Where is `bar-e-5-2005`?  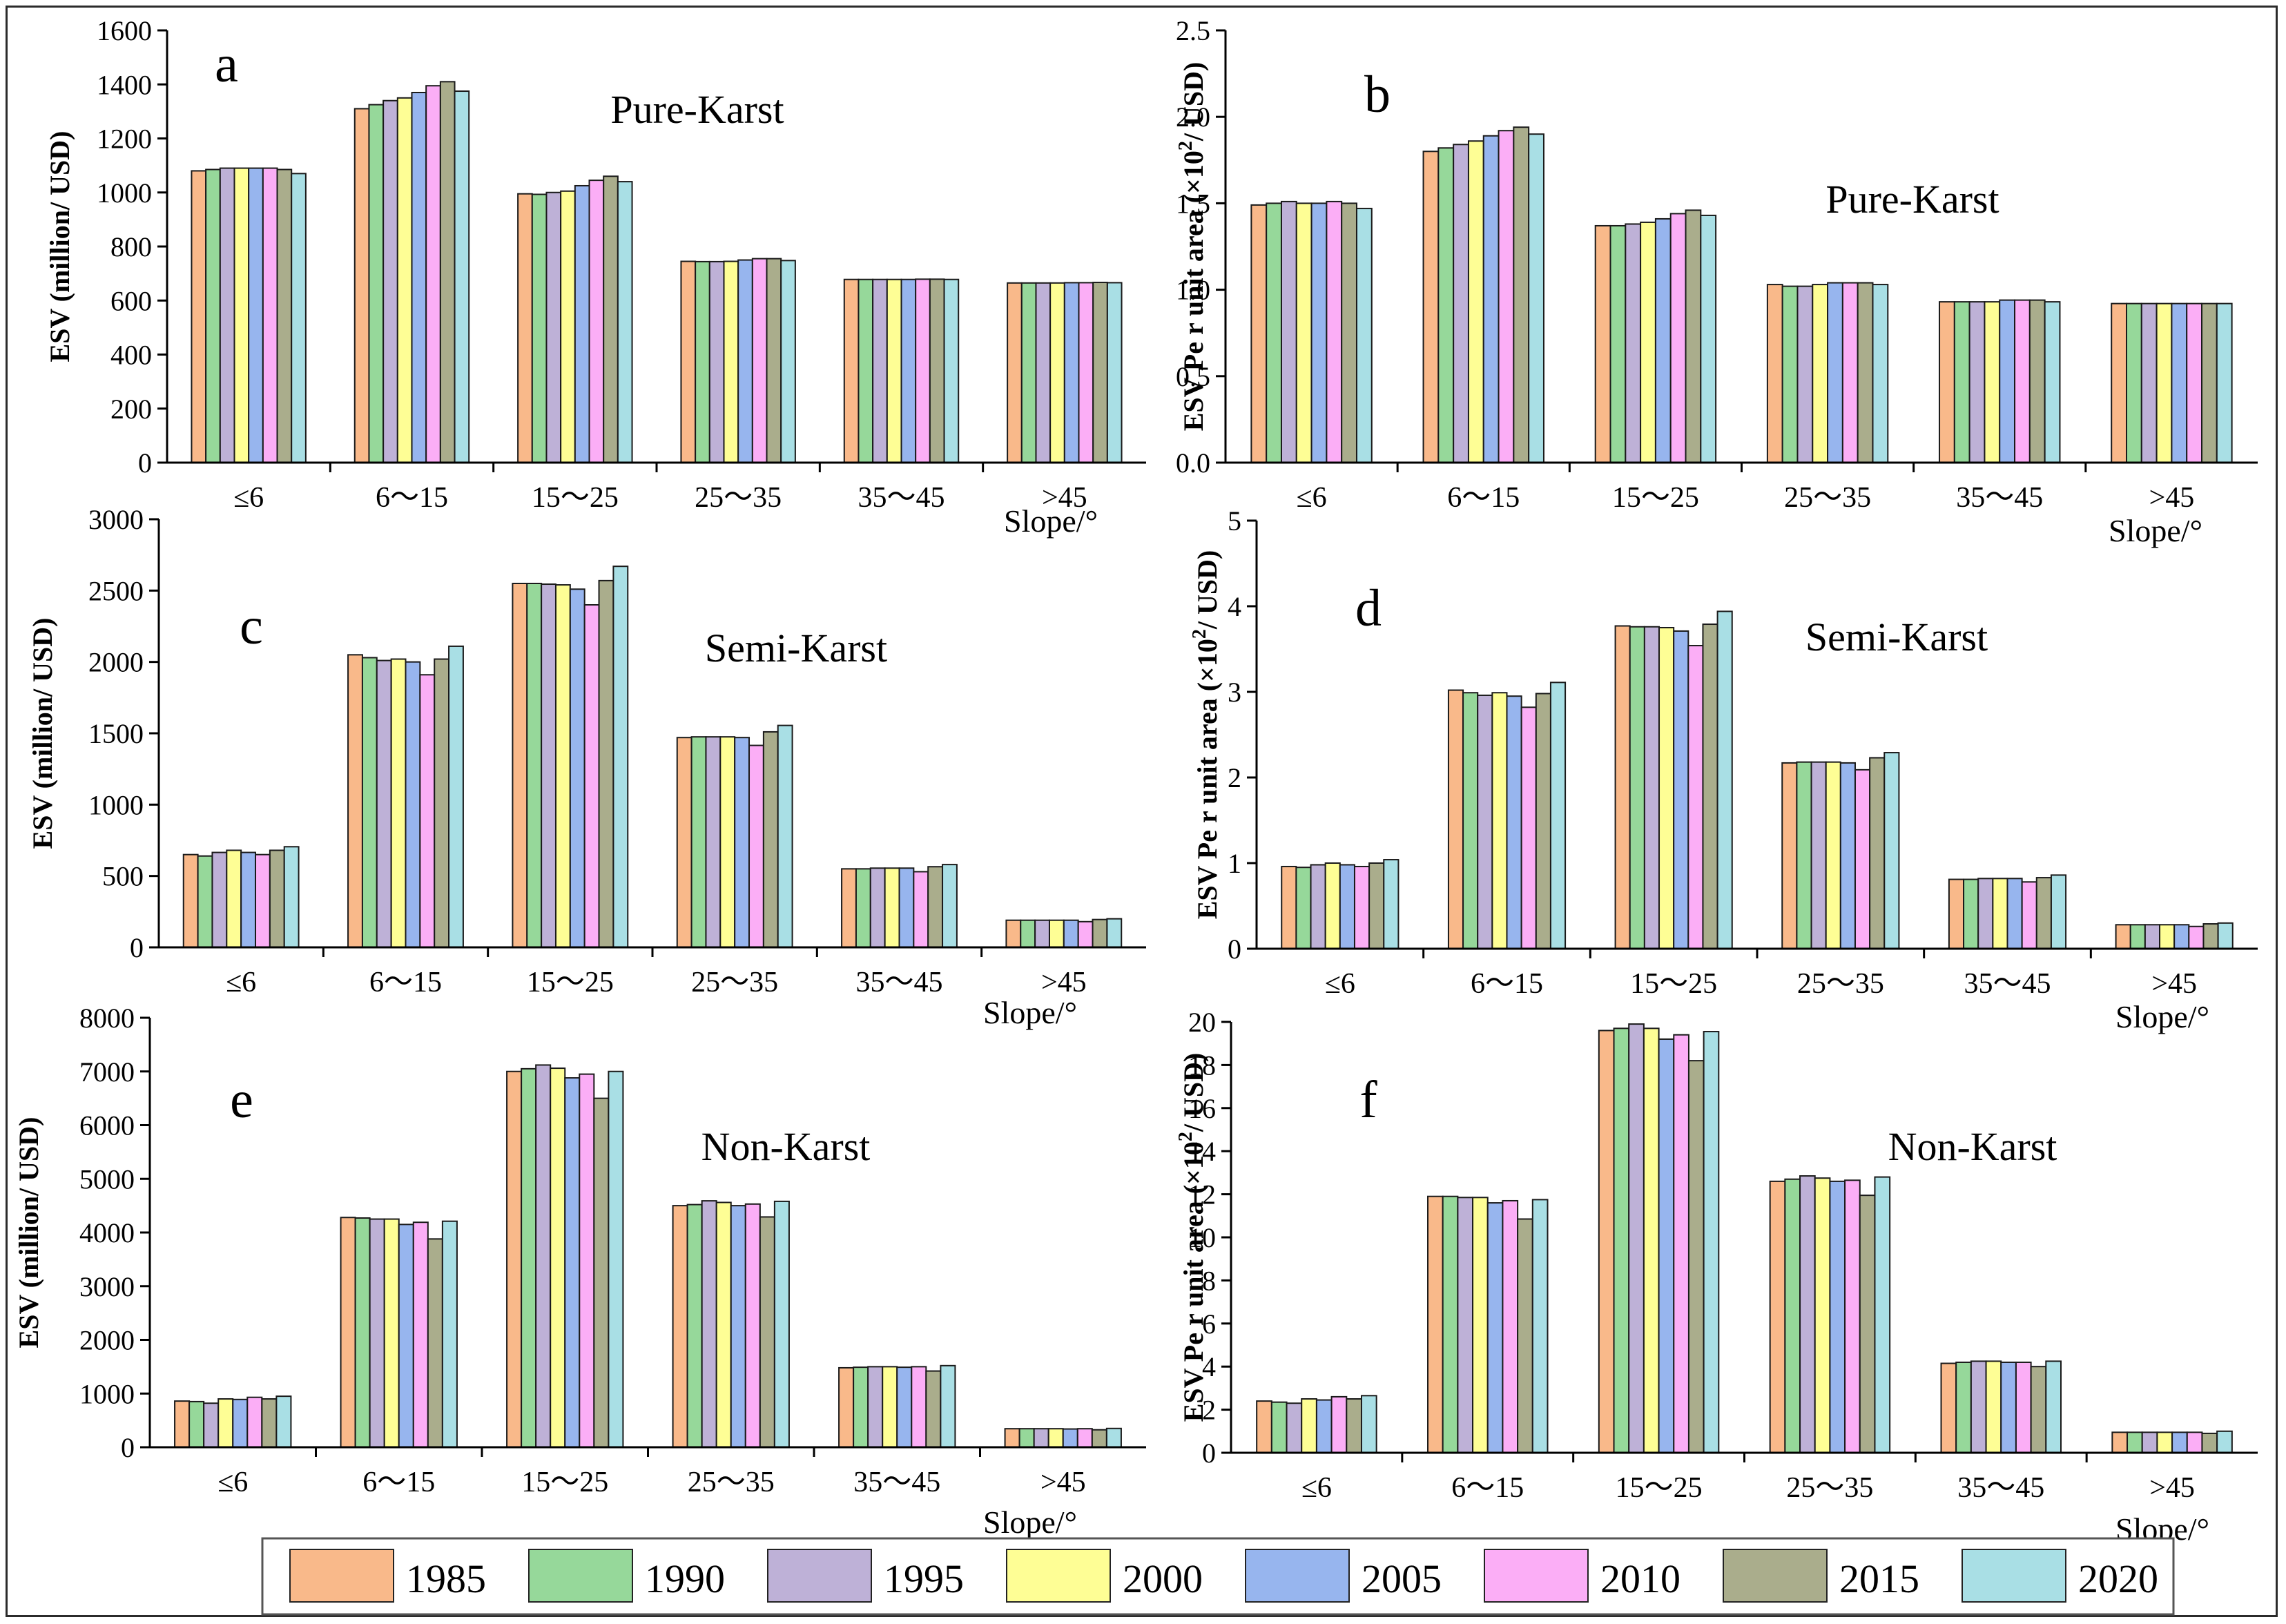
bar-e-5-2005 is located at coordinates (1070, 1438).